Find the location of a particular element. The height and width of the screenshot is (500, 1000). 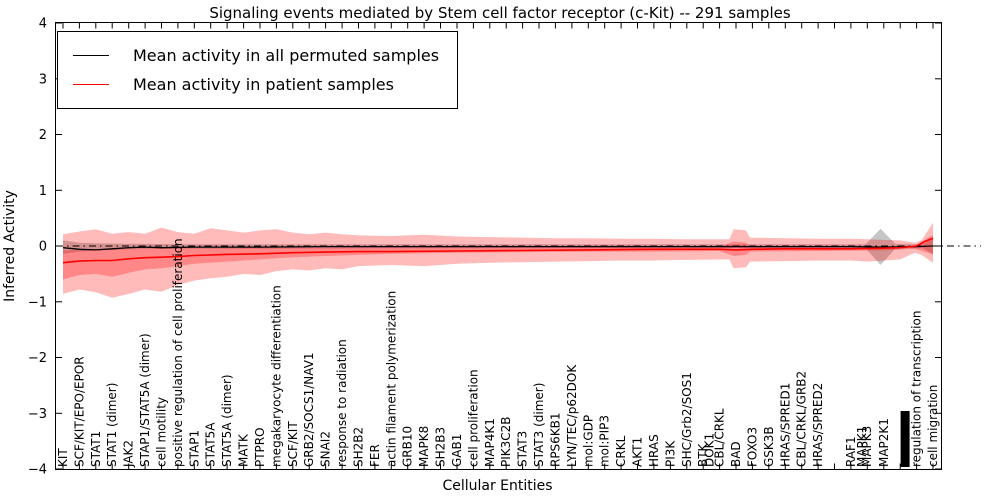

x-tick-label: LYN/TEC/p62DOK is located at coordinates (572, 415).